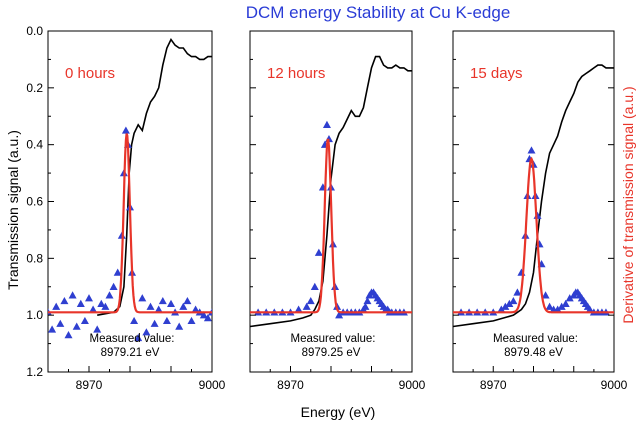  I want to click on y-axis-label-left: Transmission signal (a.u.), so click(13, 210).